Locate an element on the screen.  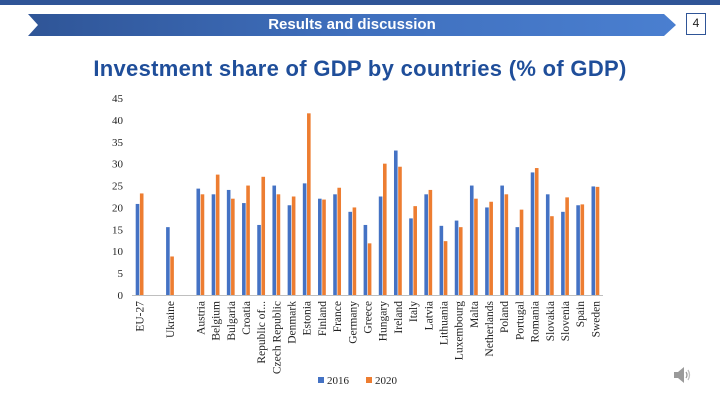
x-tick-label: Greece is located at coordinates (369, 317).